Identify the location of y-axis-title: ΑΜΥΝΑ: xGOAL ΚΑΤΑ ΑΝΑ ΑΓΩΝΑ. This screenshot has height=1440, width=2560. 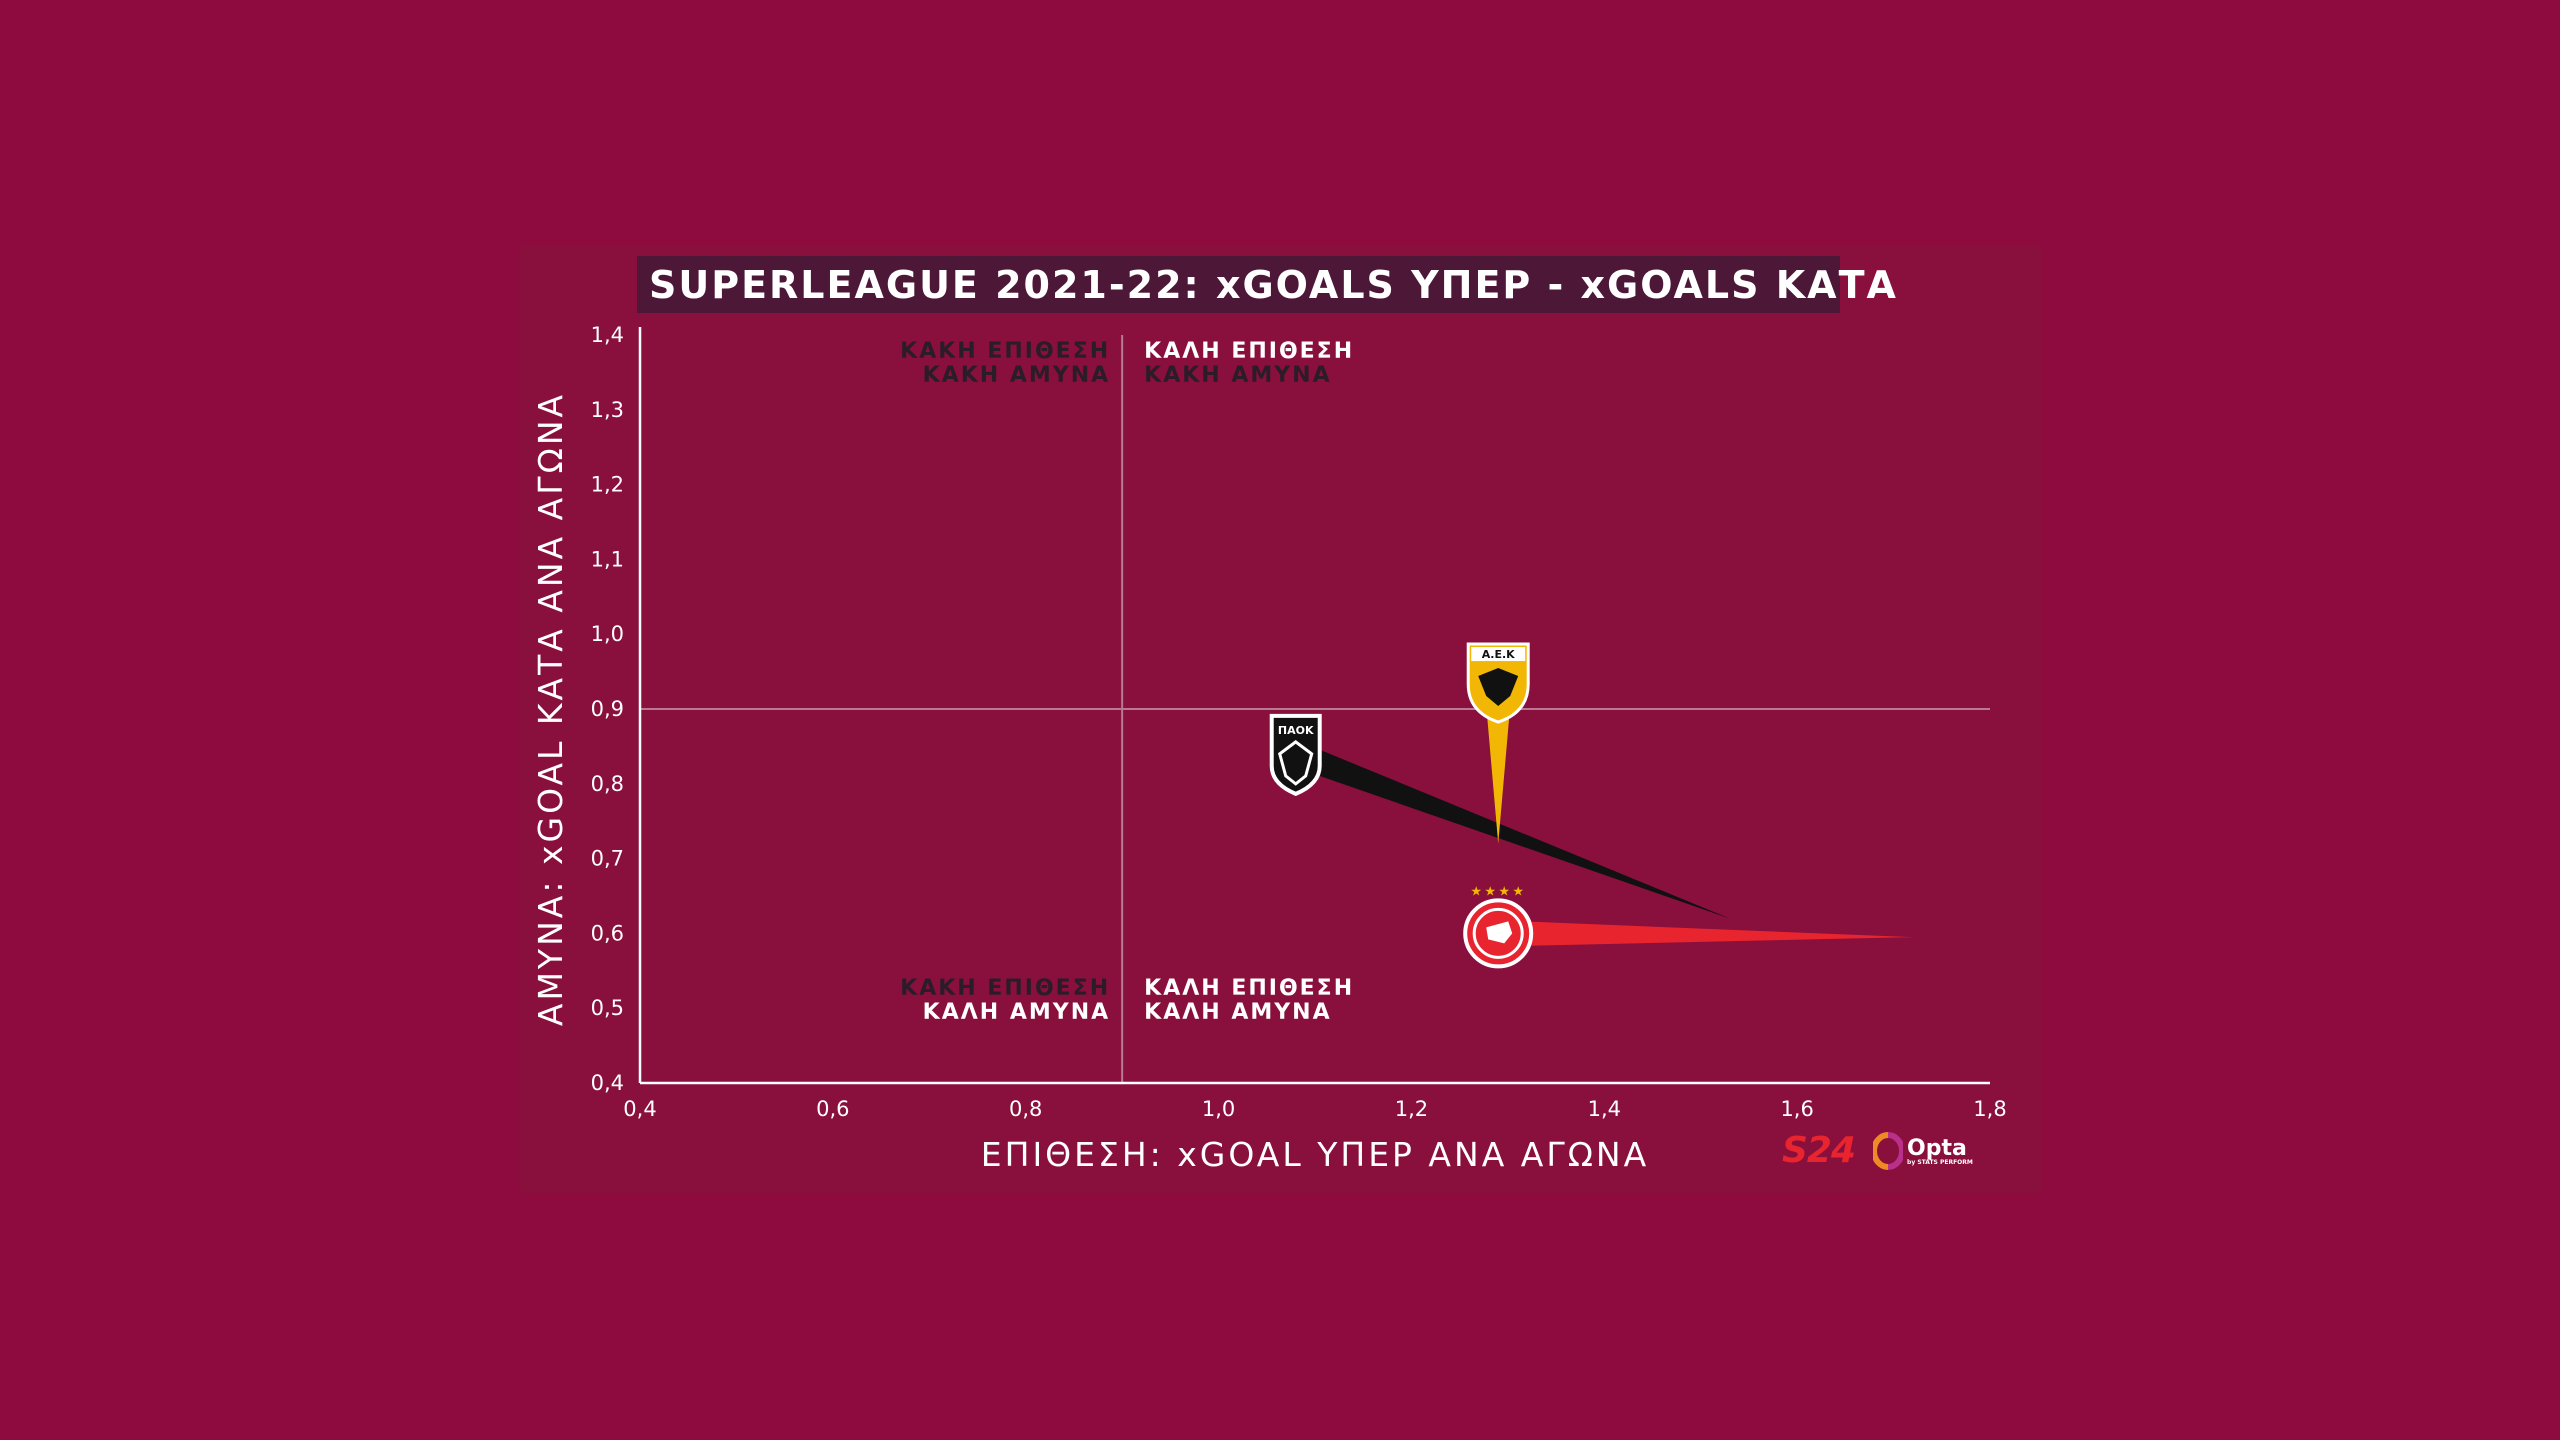
(550, 709).